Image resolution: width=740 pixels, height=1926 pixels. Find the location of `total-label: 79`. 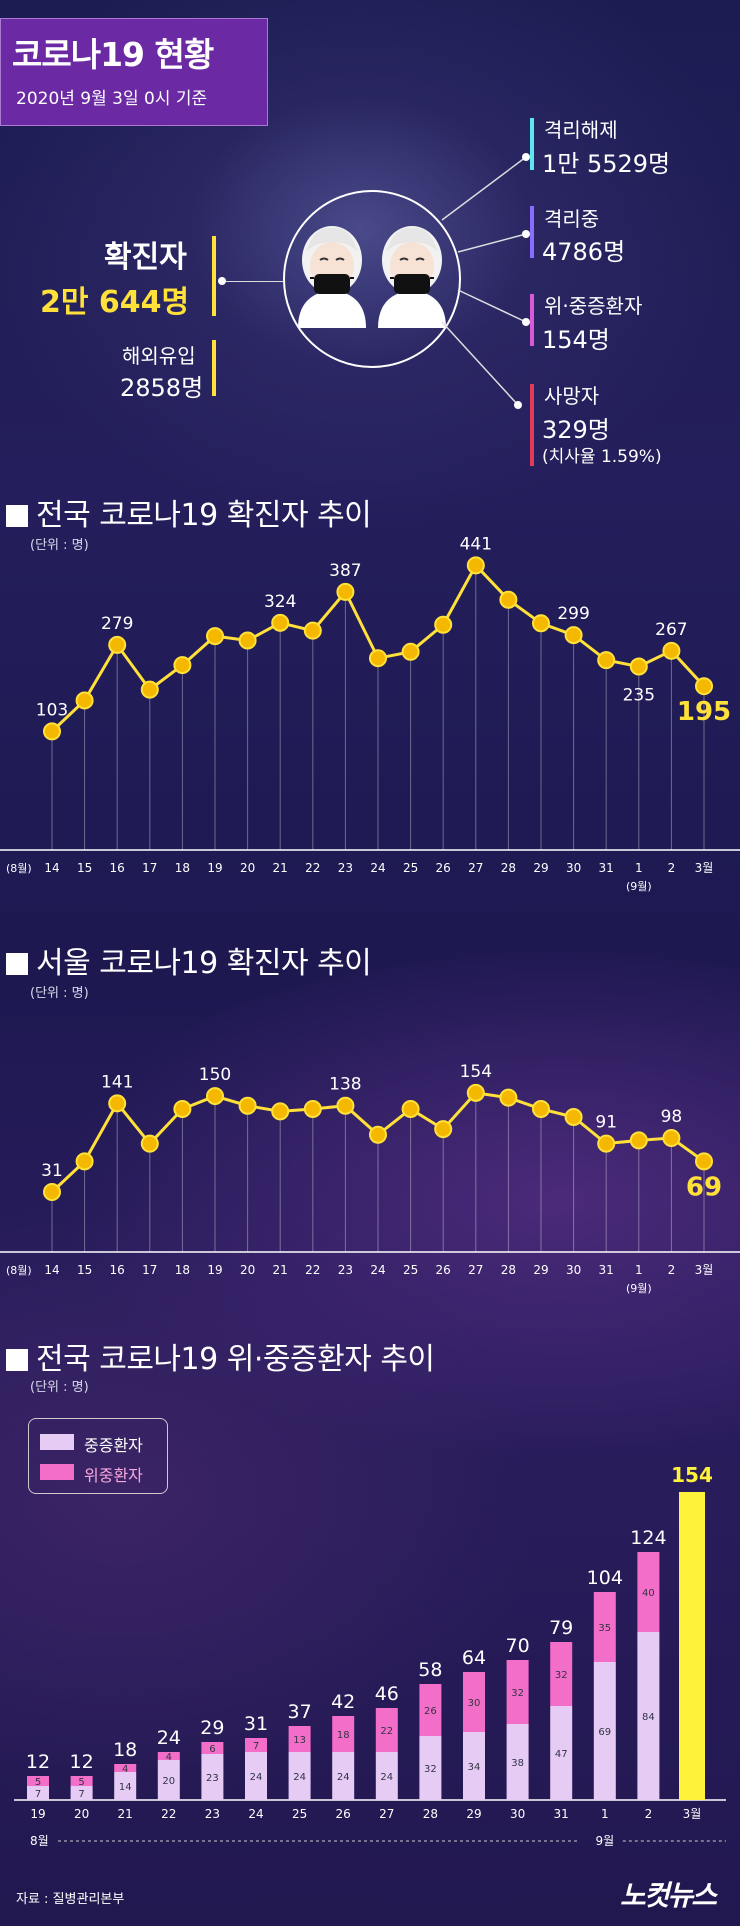

total-label: 79 is located at coordinates (561, 1628).